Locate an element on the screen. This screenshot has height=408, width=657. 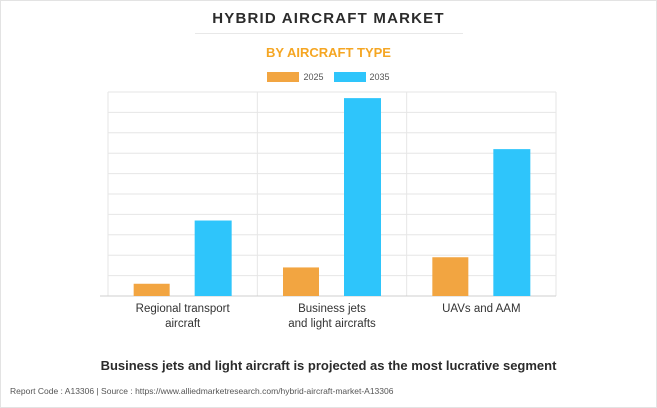
title-divider is located at coordinates (329, 33).